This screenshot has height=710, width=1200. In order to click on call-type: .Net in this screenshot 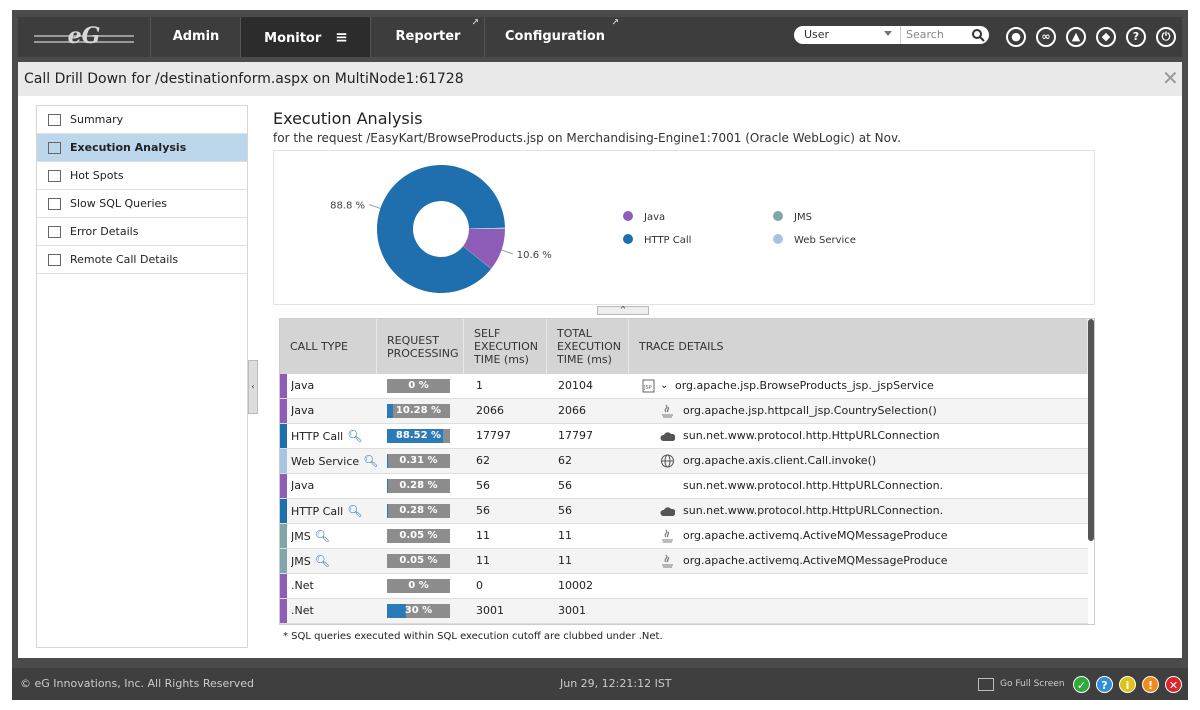, I will do `click(302, 585)`.